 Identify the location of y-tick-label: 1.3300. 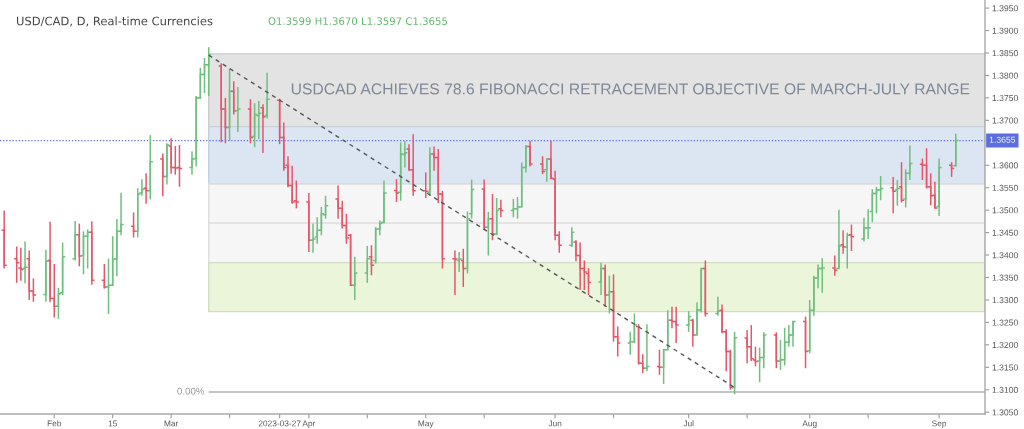
(1005, 300).